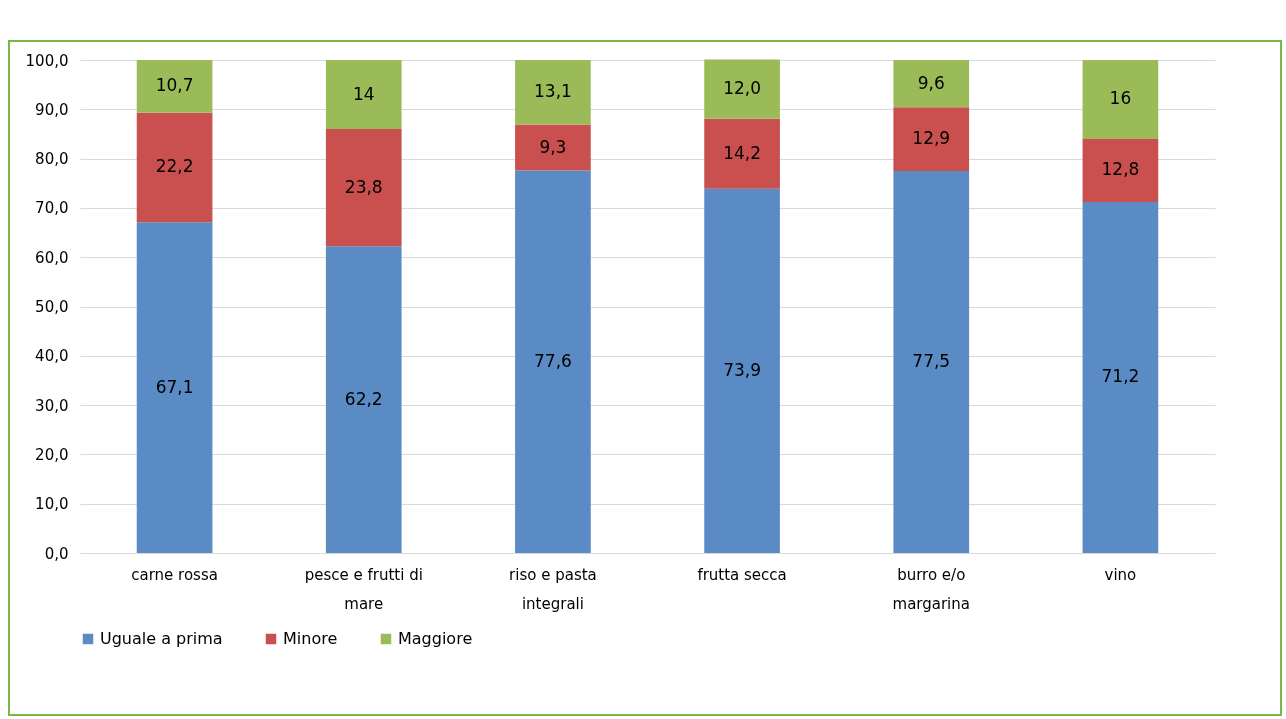 This screenshot has width=1286, height=719. I want to click on data-label: 13,1, so click(552, 91).